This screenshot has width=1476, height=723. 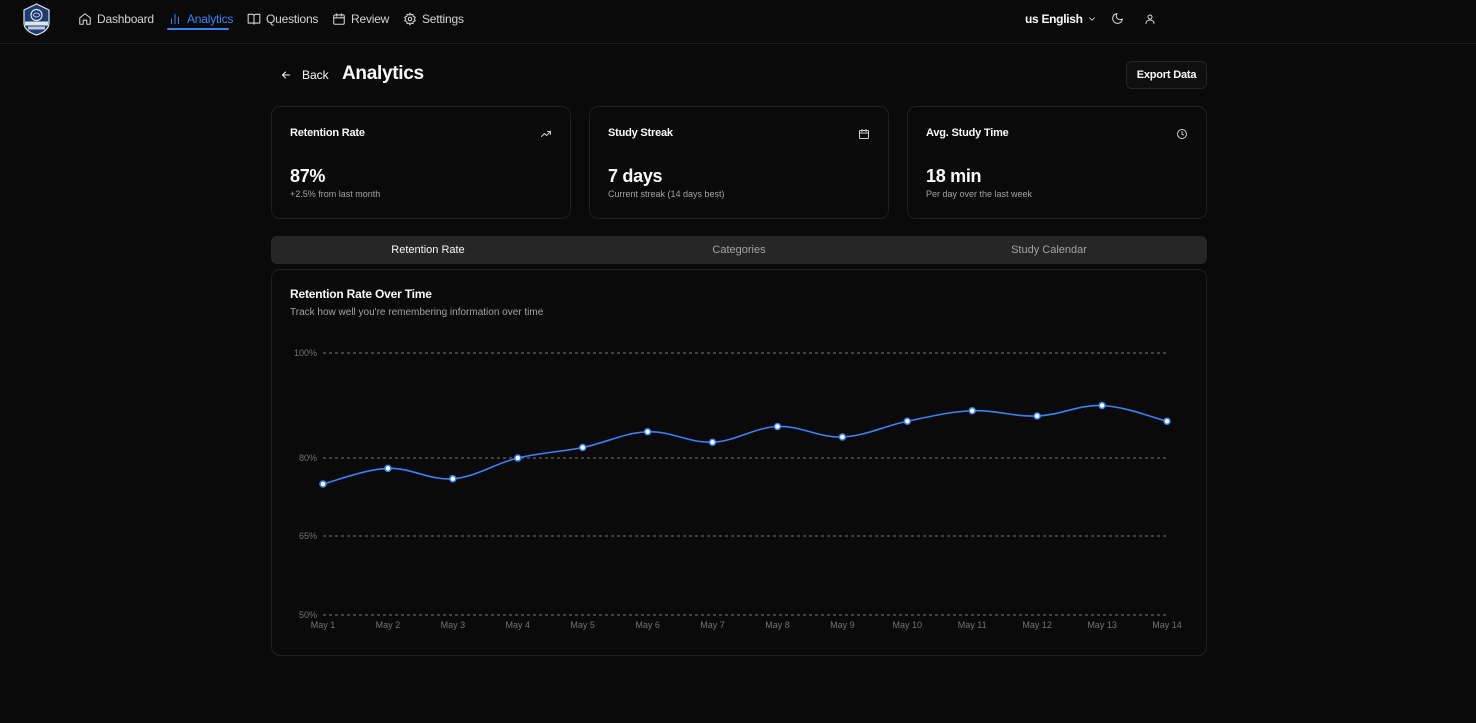 I want to click on y-tick-label: 80%, so click(x=308, y=458).